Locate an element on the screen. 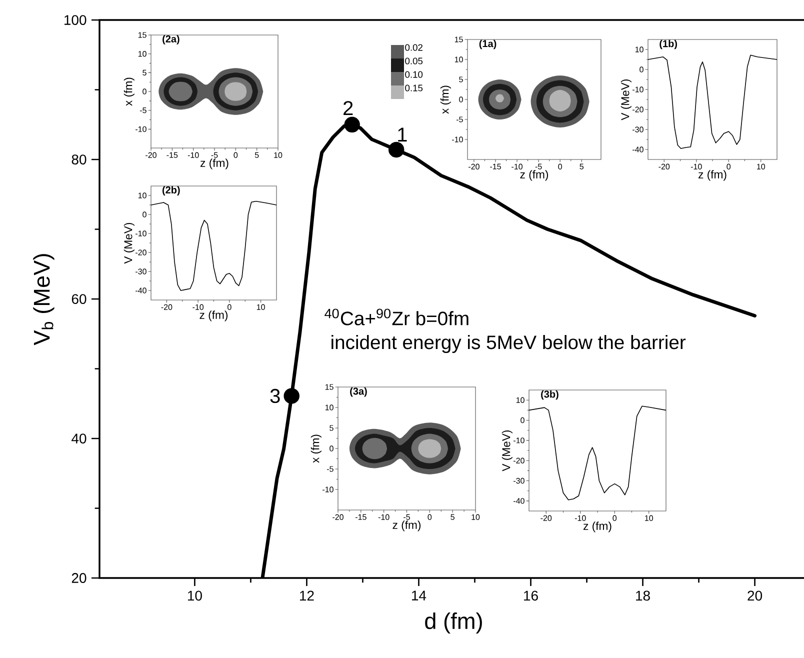 The image size is (804, 658). y-tick-label: 40 is located at coordinates (79, 439).